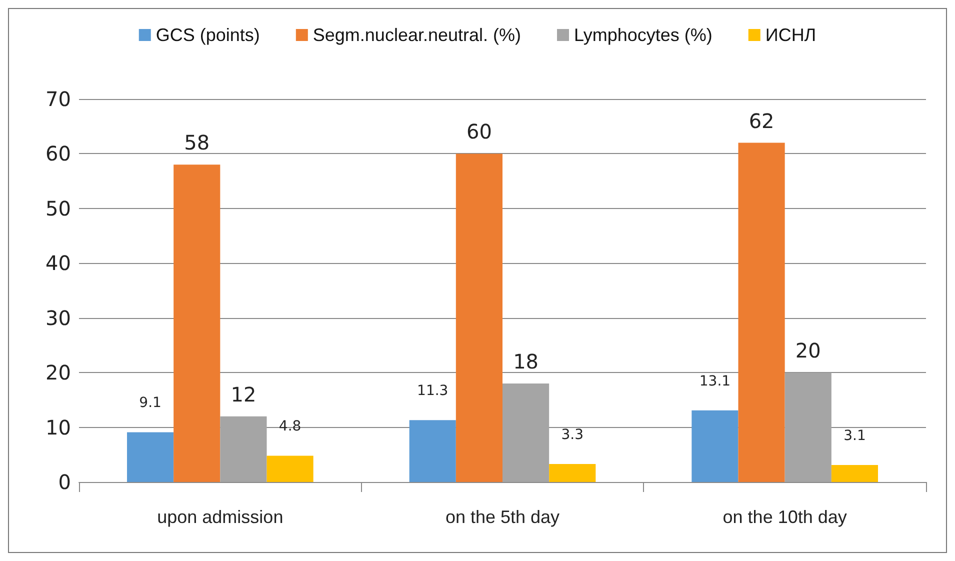 This screenshot has width=955, height=561. What do you see at coordinates (58, 263) in the screenshot?
I see `y-tick-label: 40` at bounding box center [58, 263].